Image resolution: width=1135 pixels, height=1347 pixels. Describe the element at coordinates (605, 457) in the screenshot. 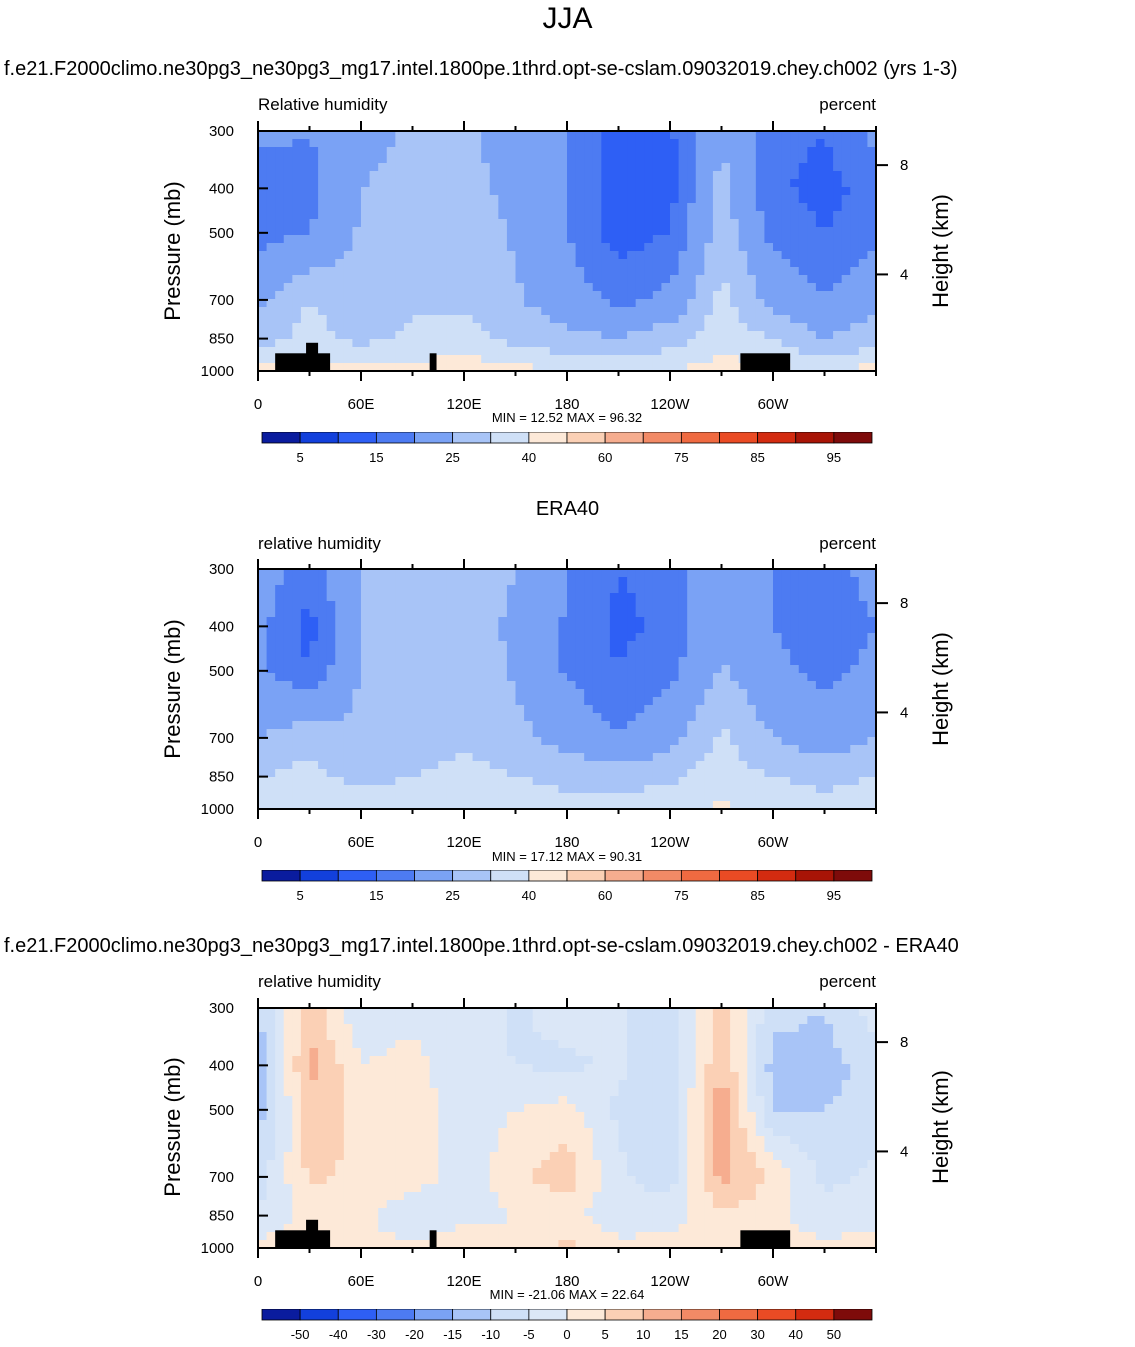

I see `colorbar-label: 60` at that location.